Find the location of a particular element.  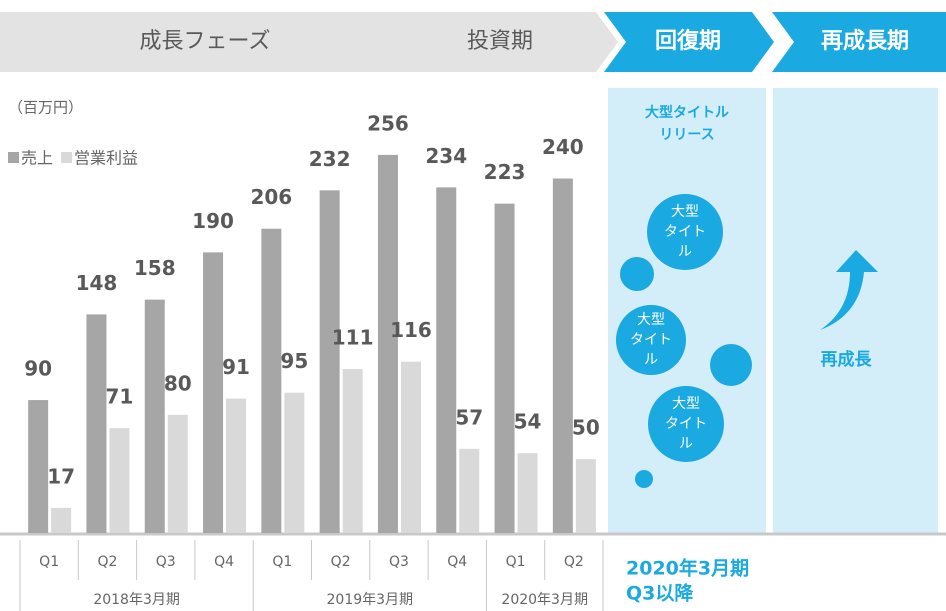

data-label: 240 is located at coordinates (563, 147).